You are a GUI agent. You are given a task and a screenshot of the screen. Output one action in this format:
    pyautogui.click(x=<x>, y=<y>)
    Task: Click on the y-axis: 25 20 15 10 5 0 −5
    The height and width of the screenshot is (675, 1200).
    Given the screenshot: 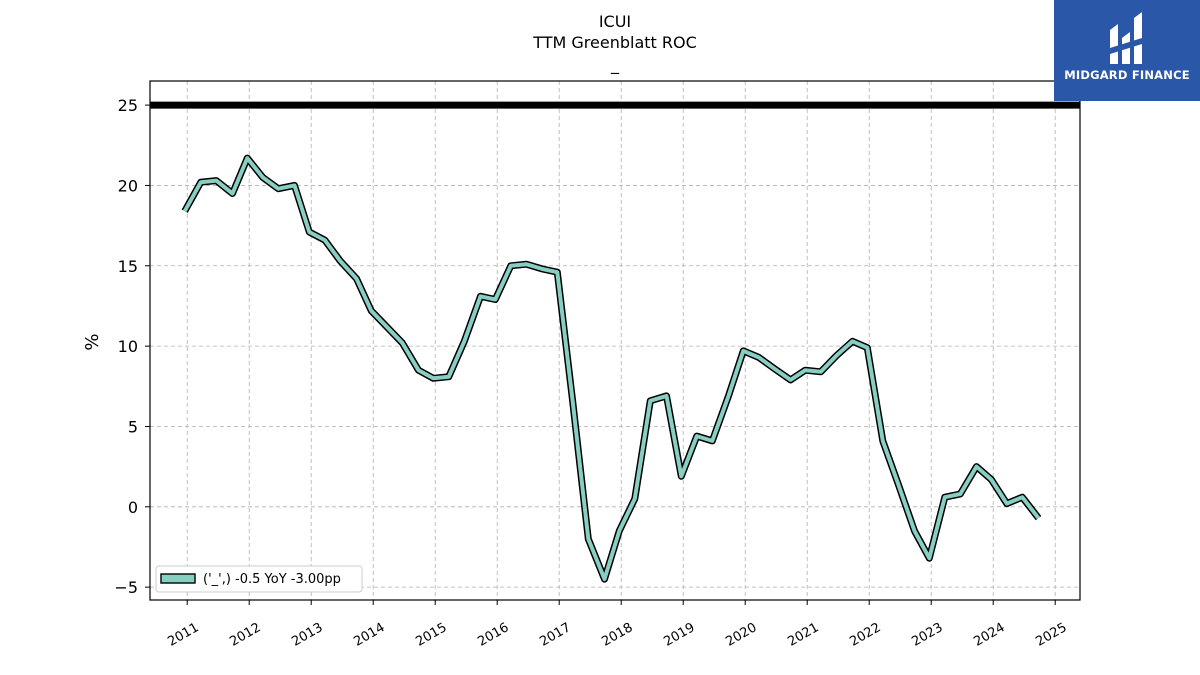 What is the action you would take?
    pyautogui.click(x=132, y=346)
    